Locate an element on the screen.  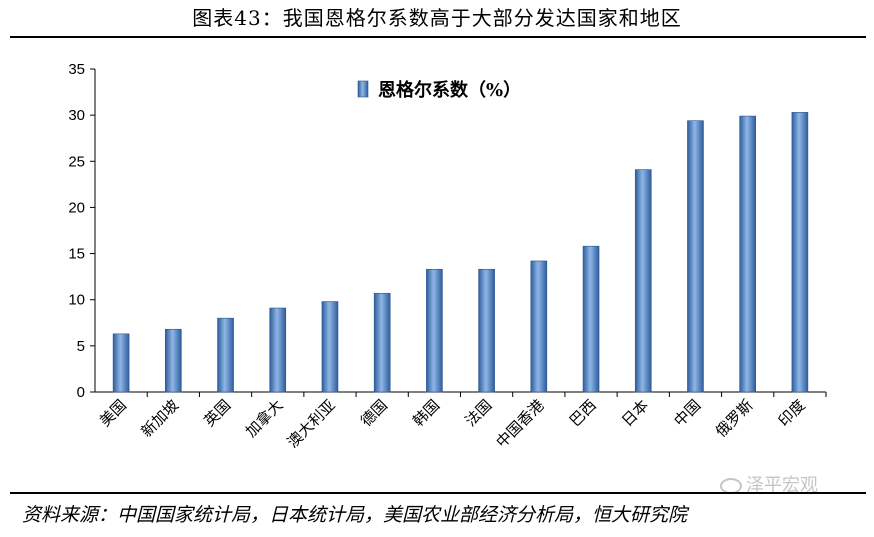
legend-swatch is located at coordinates (363, 89).